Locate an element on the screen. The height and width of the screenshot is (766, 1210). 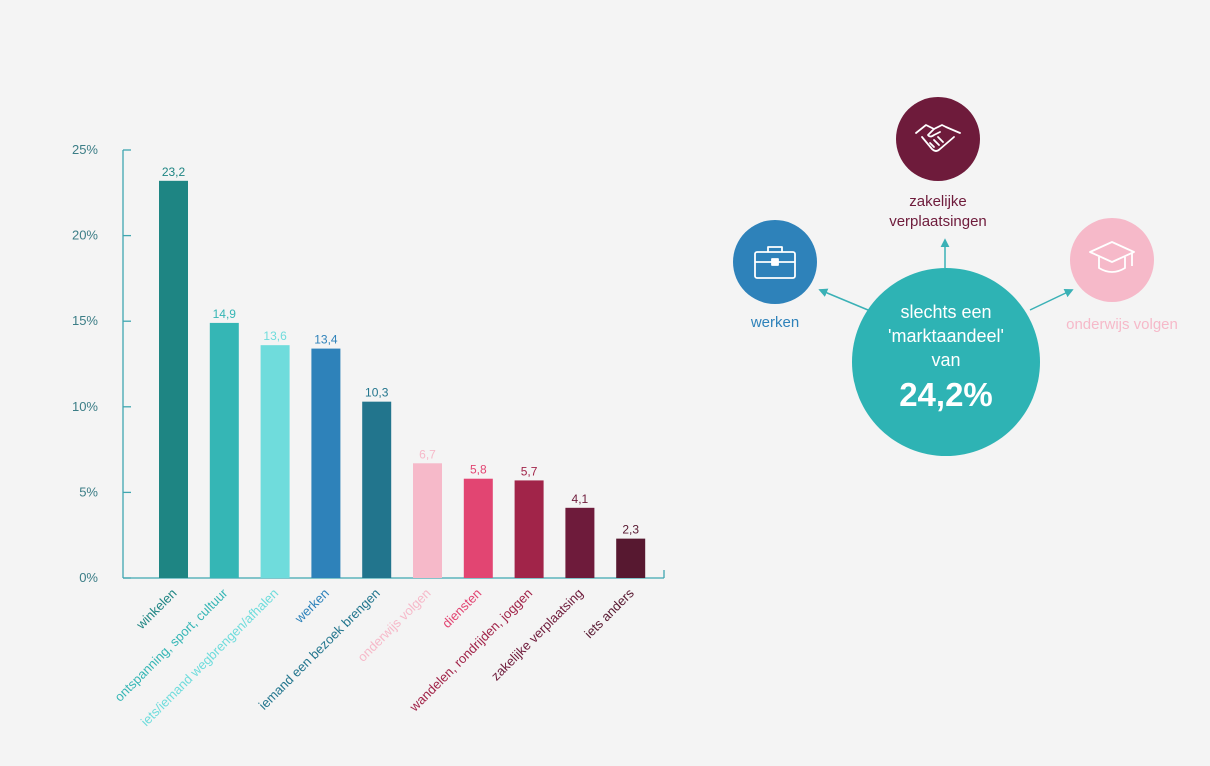
briefcase-icon is located at coordinates (775, 262).